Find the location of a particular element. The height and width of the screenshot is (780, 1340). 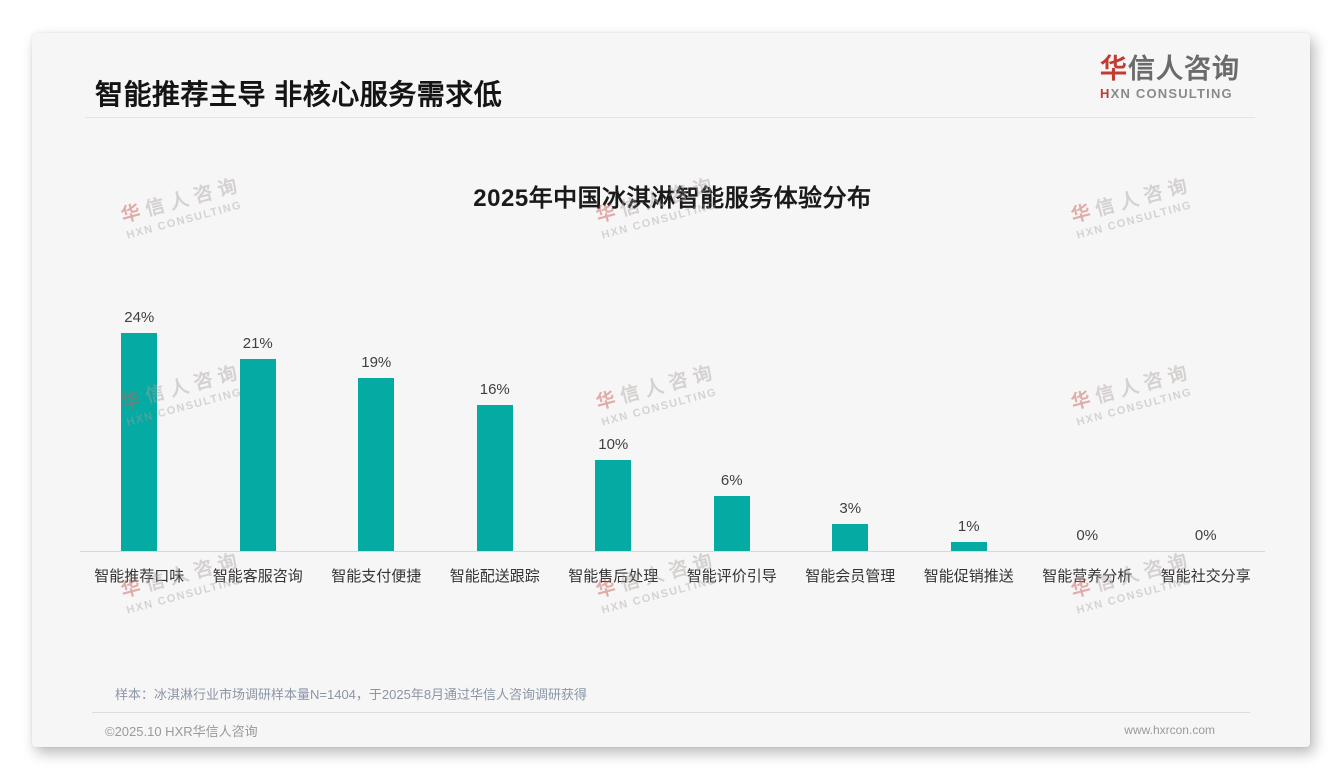

logo-chinese-text: 华信人咨询 is located at coordinates (1170, 69).